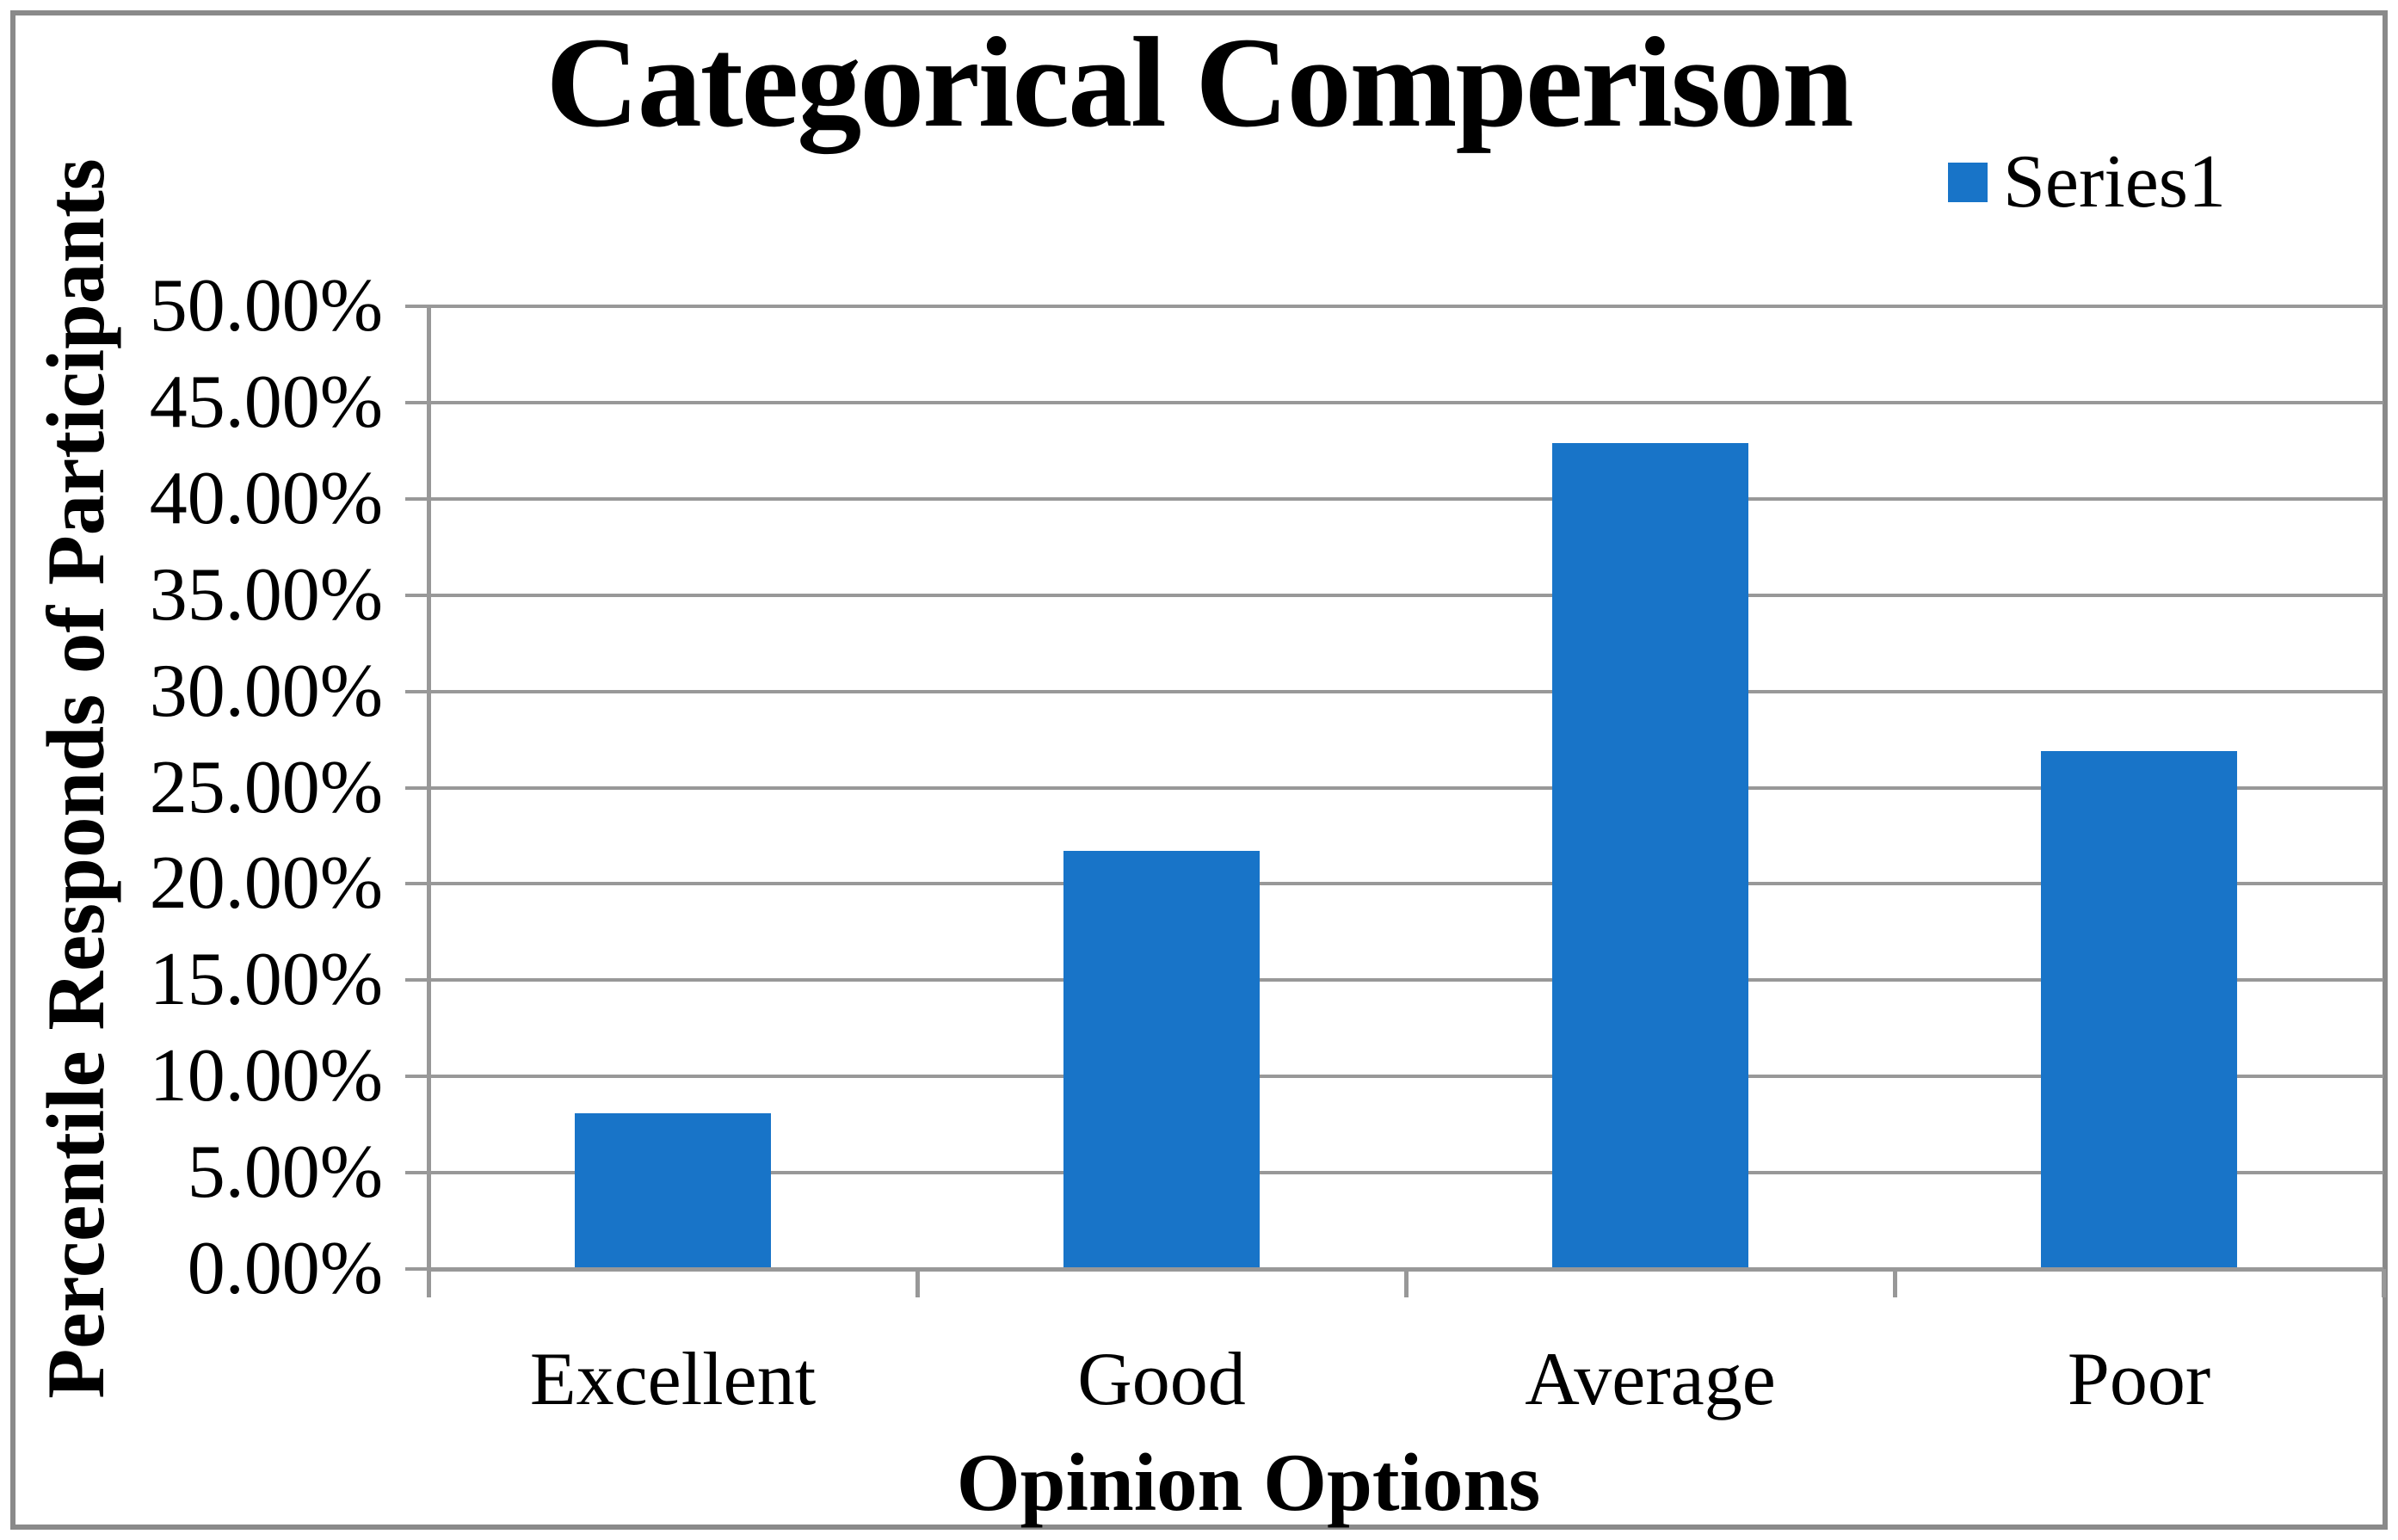 Image resolution: width=2398 pixels, height=1540 pixels. What do you see at coordinates (1967, 183) in the screenshot?
I see `legend-swatch-icon` at bounding box center [1967, 183].